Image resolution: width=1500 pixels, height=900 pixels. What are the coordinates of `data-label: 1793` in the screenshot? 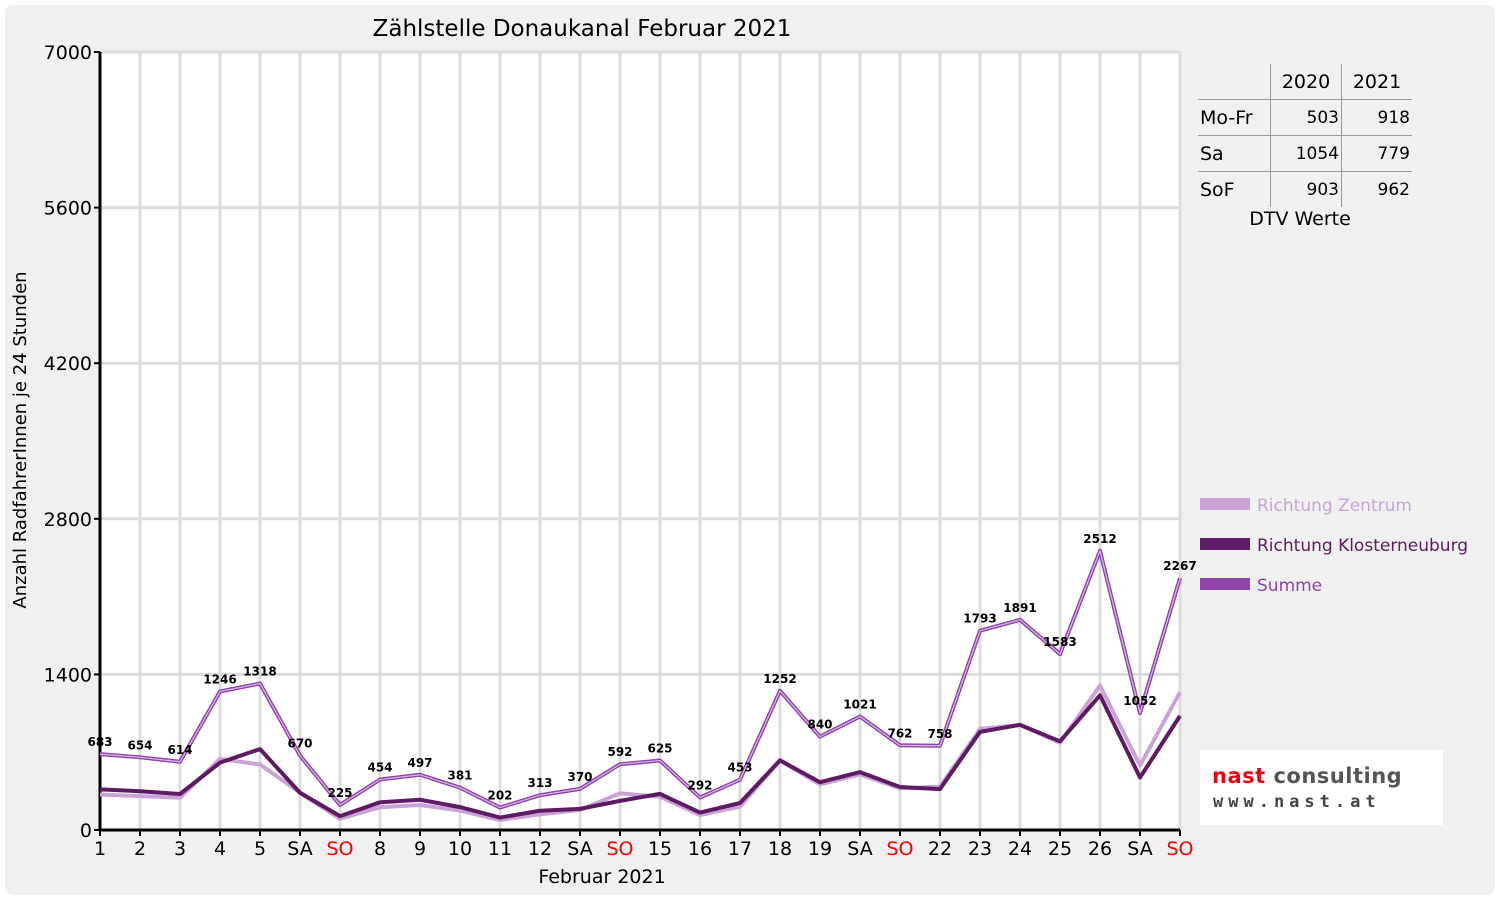 It's located at (979, 619).